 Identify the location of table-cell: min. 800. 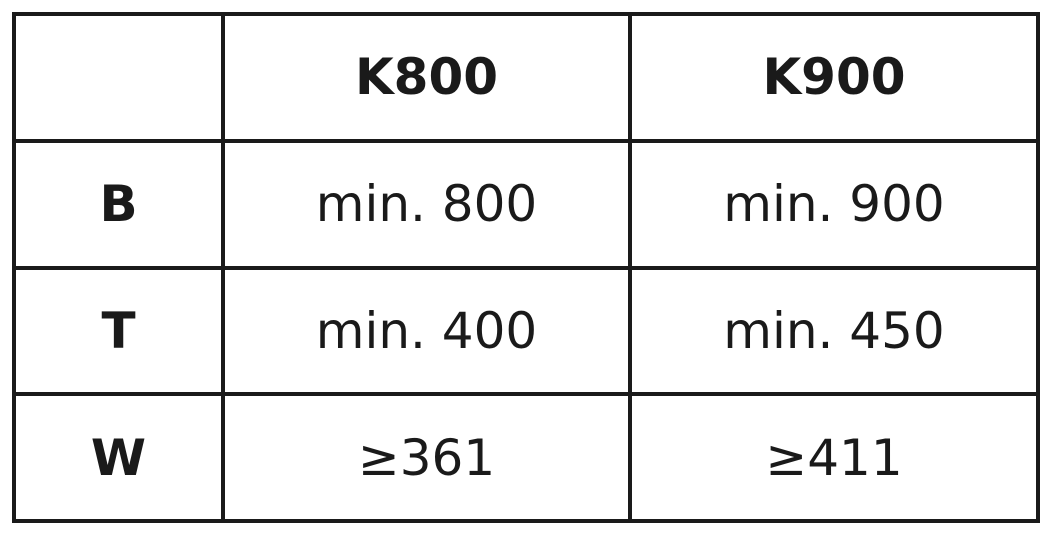
(426, 204).